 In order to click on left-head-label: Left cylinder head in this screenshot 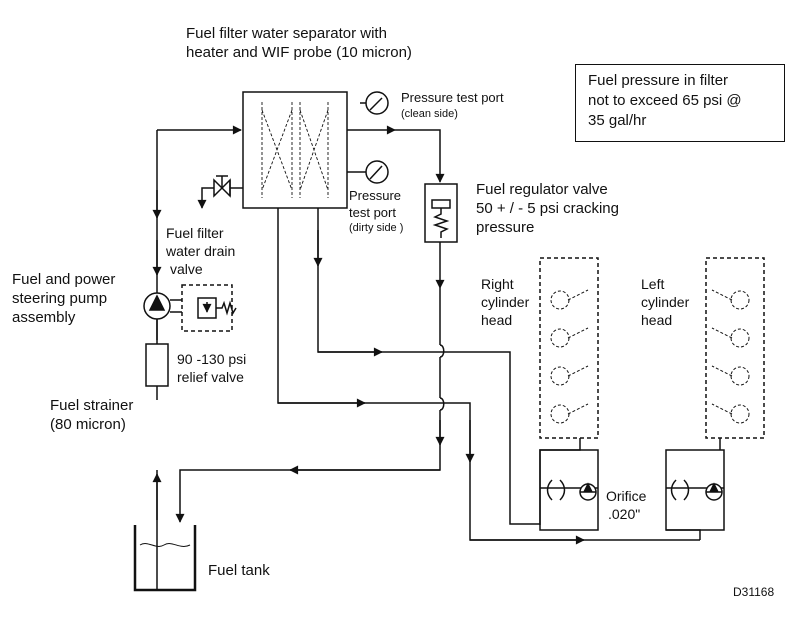, I will do `click(665, 302)`.